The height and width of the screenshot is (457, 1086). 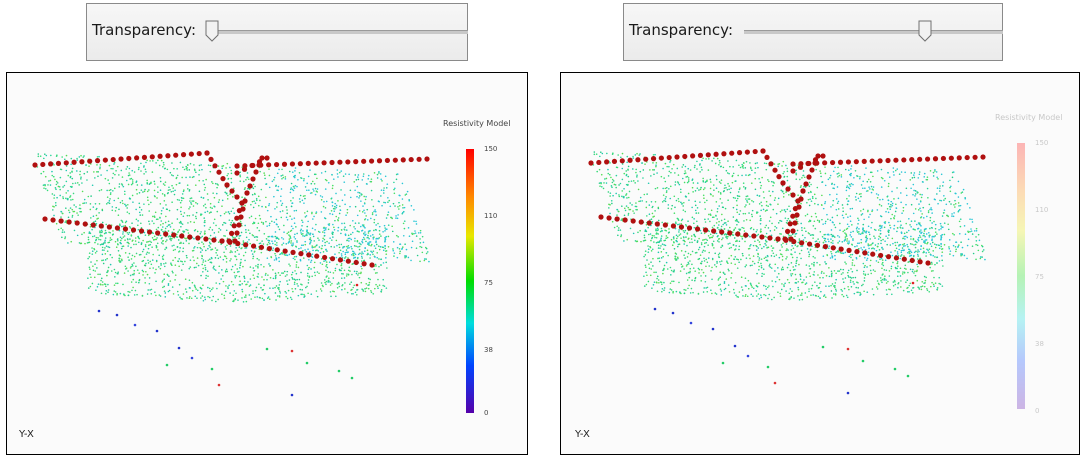 What do you see at coordinates (681, 30) in the screenshot?
I see `transparency-label-right: Transparency:` at bounding box center [681, 30].